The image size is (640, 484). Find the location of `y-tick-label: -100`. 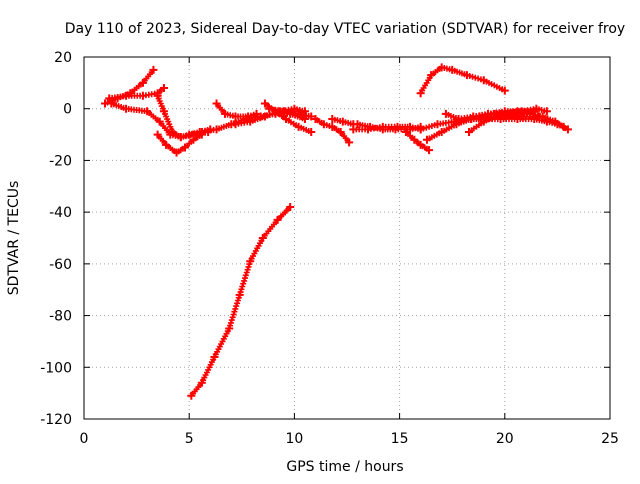

y-tick-label: -100 is located at coordinates (56, 368).